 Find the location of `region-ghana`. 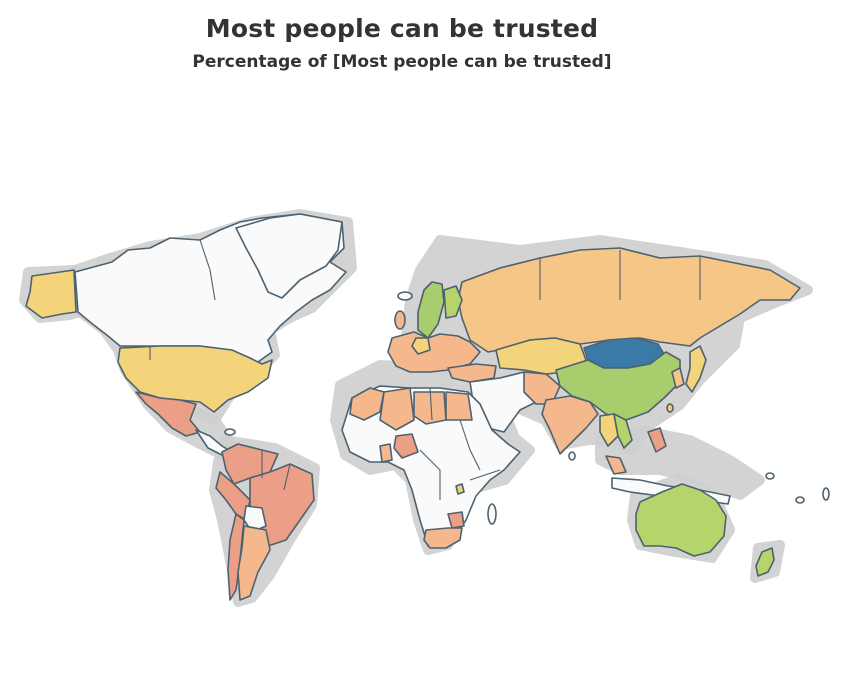

region-ghana is located at coordinates (386, 453).